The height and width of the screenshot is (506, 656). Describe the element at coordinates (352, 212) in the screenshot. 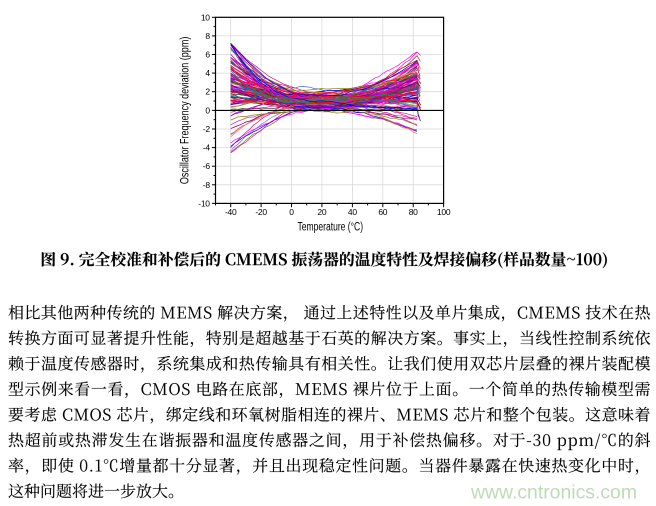

I see `svg-text: 40` at that location.